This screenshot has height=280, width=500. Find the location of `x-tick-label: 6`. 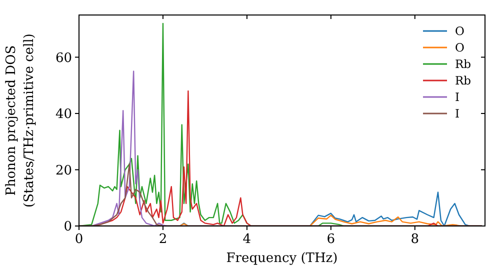

x-tick-label: 6 is located at coordinates (331, 239).